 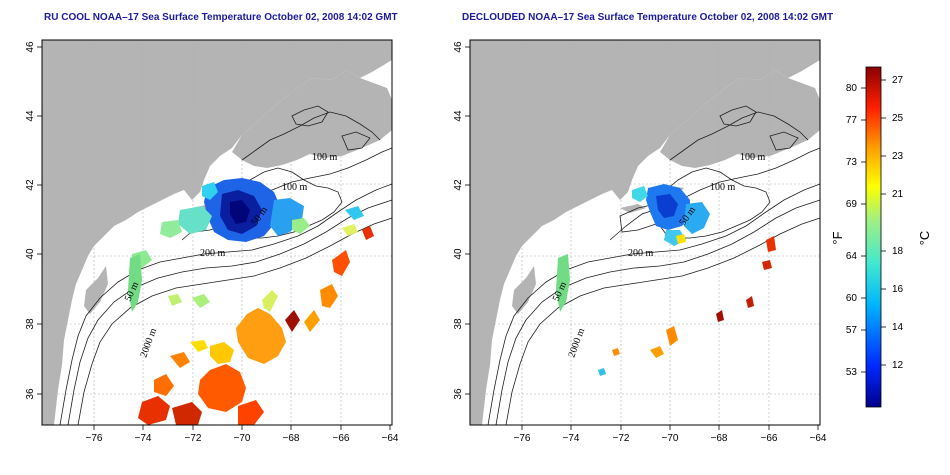 What do you see at coordinates (852, 204) in the screenshot?
I see `colorbar-f-tick: 69` at bounding box center [852, 204].